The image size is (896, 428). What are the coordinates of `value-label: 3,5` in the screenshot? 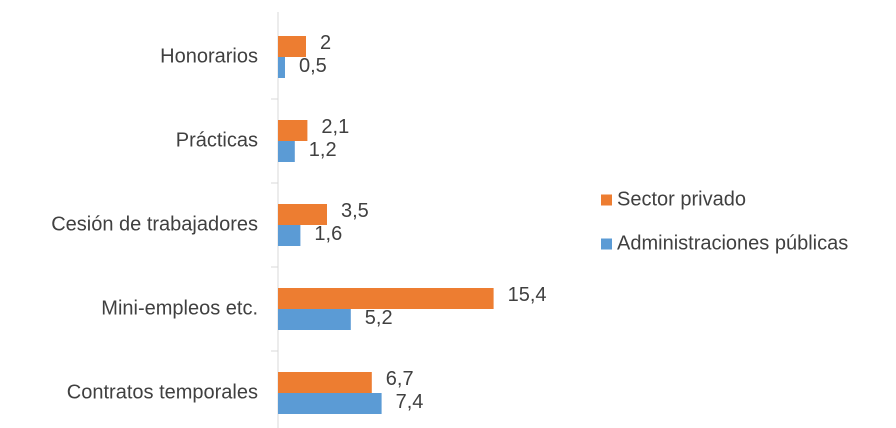 It's located at (355, 211).